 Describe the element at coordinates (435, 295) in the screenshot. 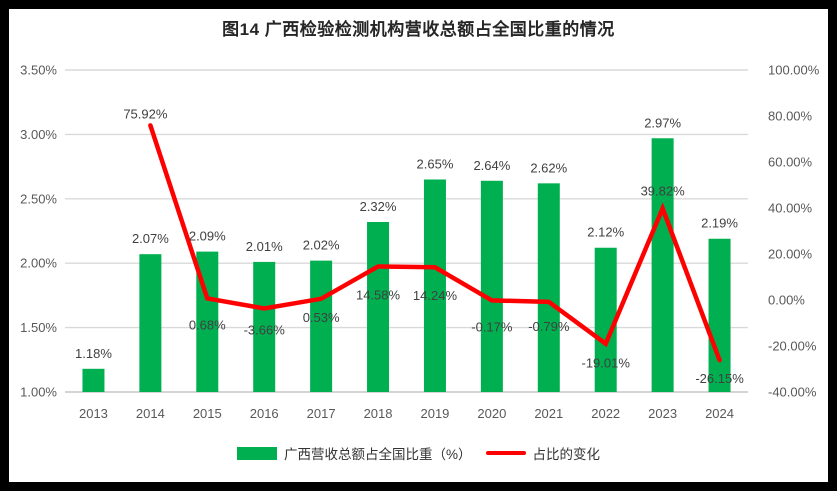

I see `line-data-label: 14.24%` at that location.